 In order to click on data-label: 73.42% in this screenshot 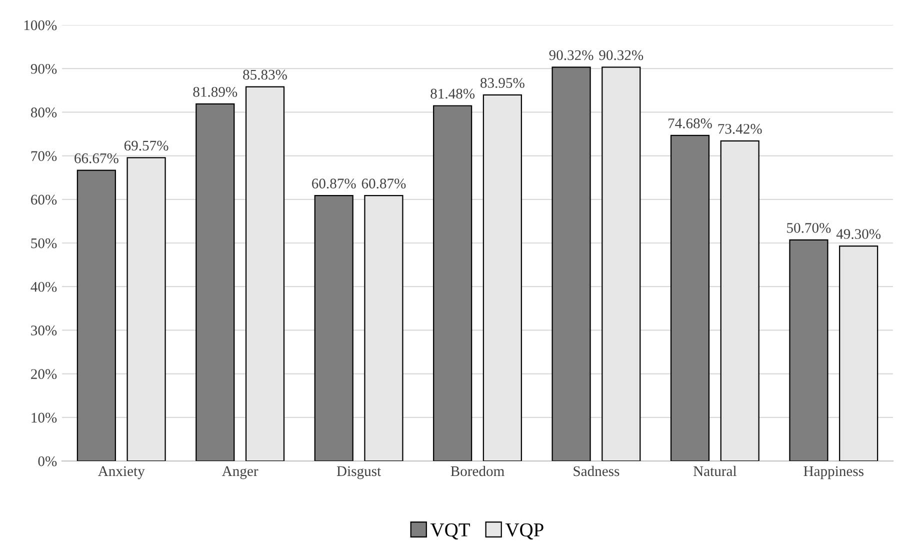, I will do `click(740, 129)`.